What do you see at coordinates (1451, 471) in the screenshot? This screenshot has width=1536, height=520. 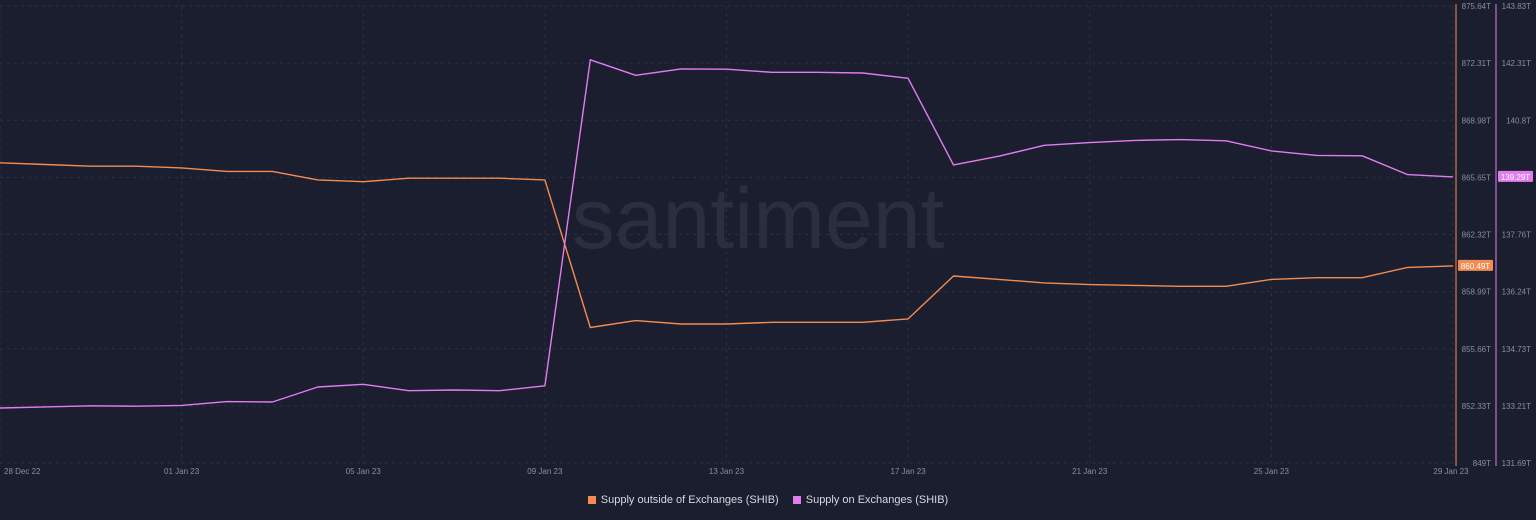 I see `x-tick-label: 29 Jan 23` at bounding box center [1451, 471].